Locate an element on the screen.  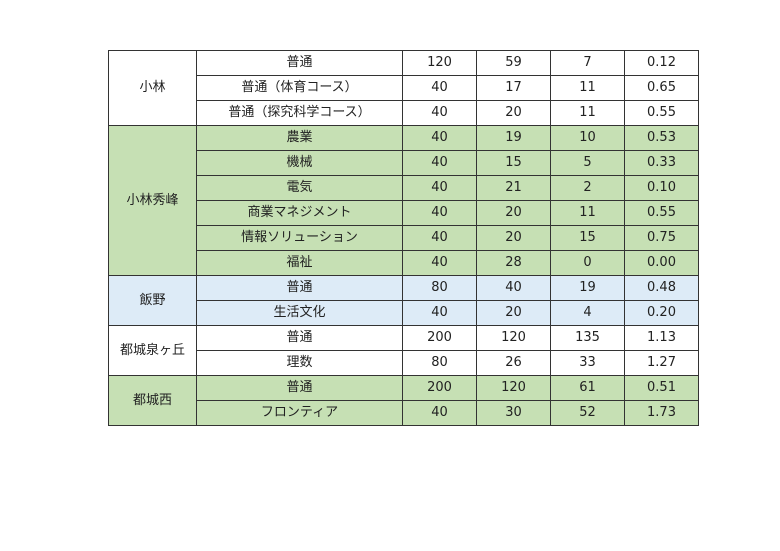
course-cell: 農業 is located at coordinates (299, 138).